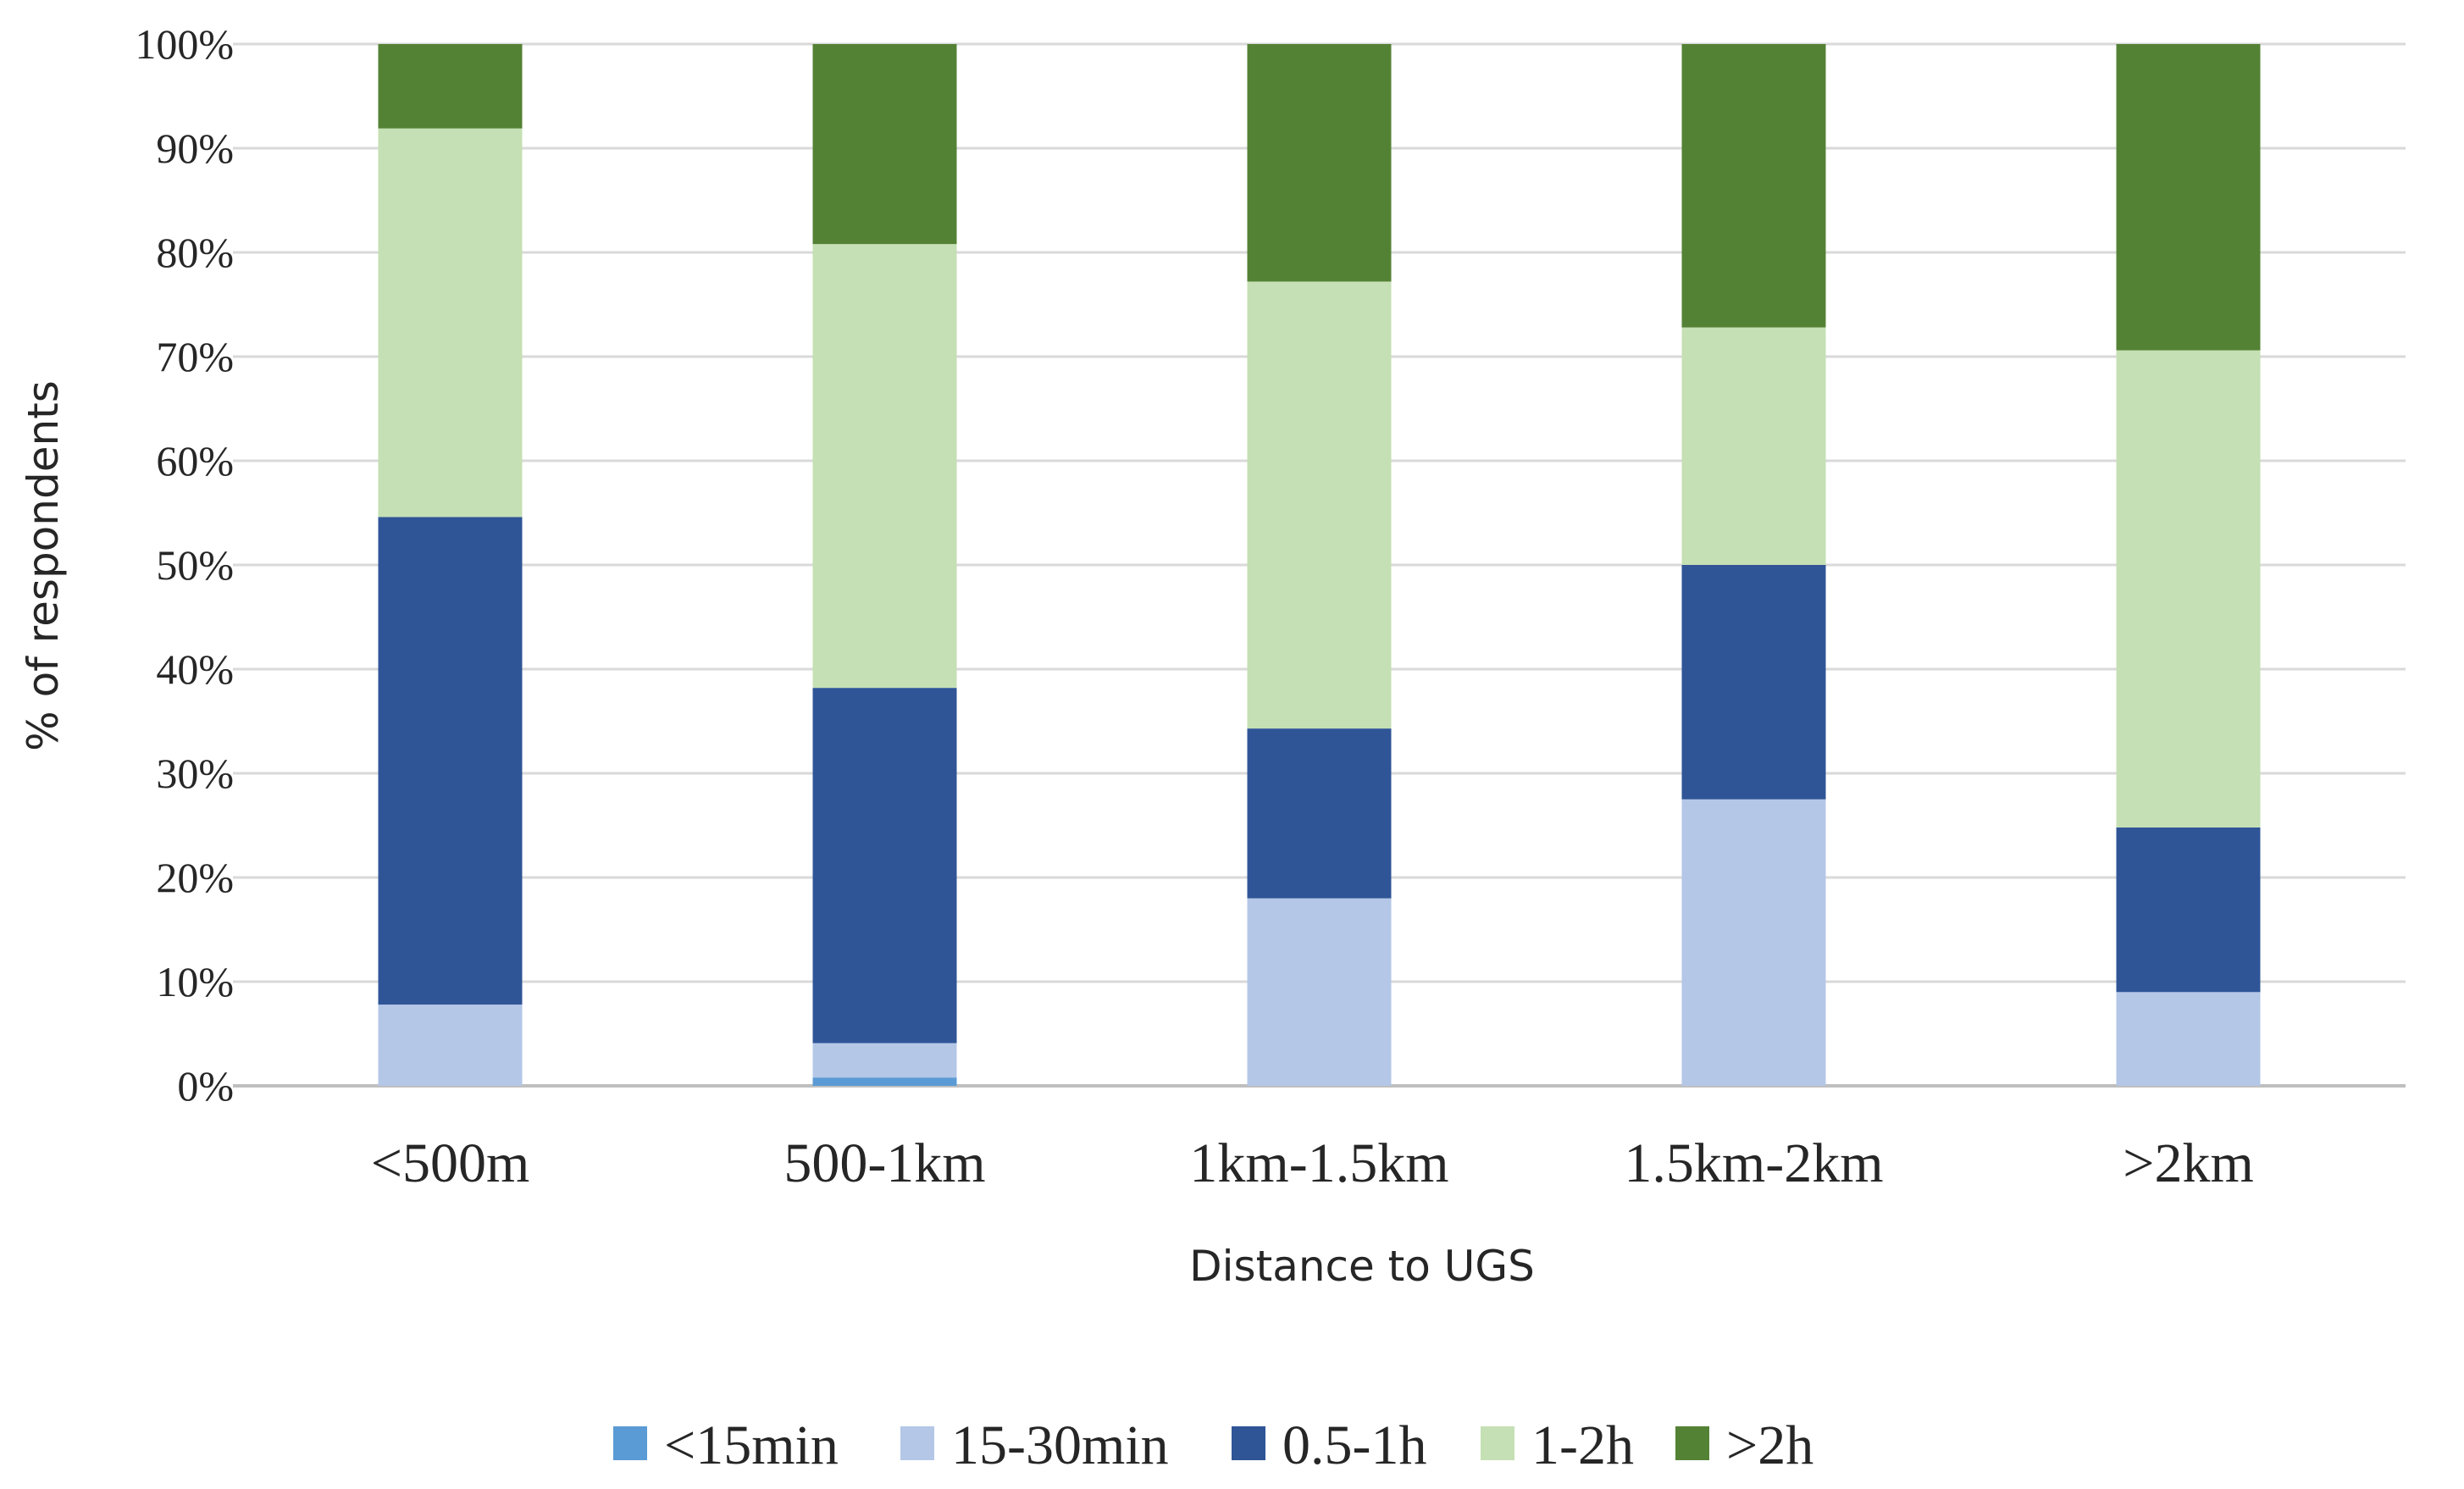 The width and height of the screenshot is (2464, 1489). What do you see at coordinates (195, 669) in the screenshot?
I see `y-tick-label: 40%` at bounding box center [195, 669].